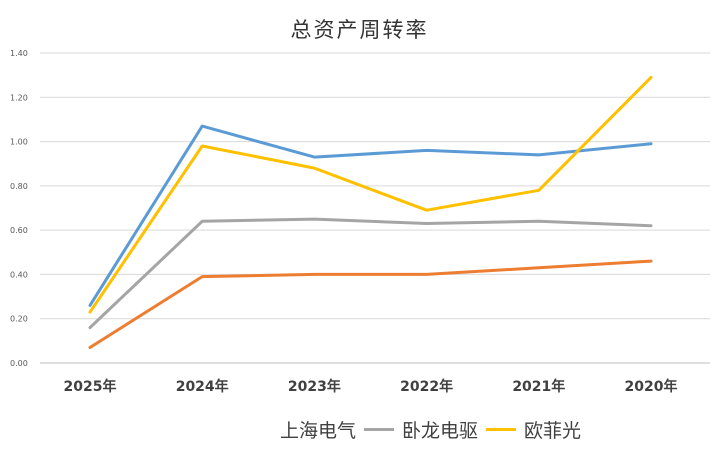  I want to click on legend-label-series-1: 上海电气, so click(318, 431).